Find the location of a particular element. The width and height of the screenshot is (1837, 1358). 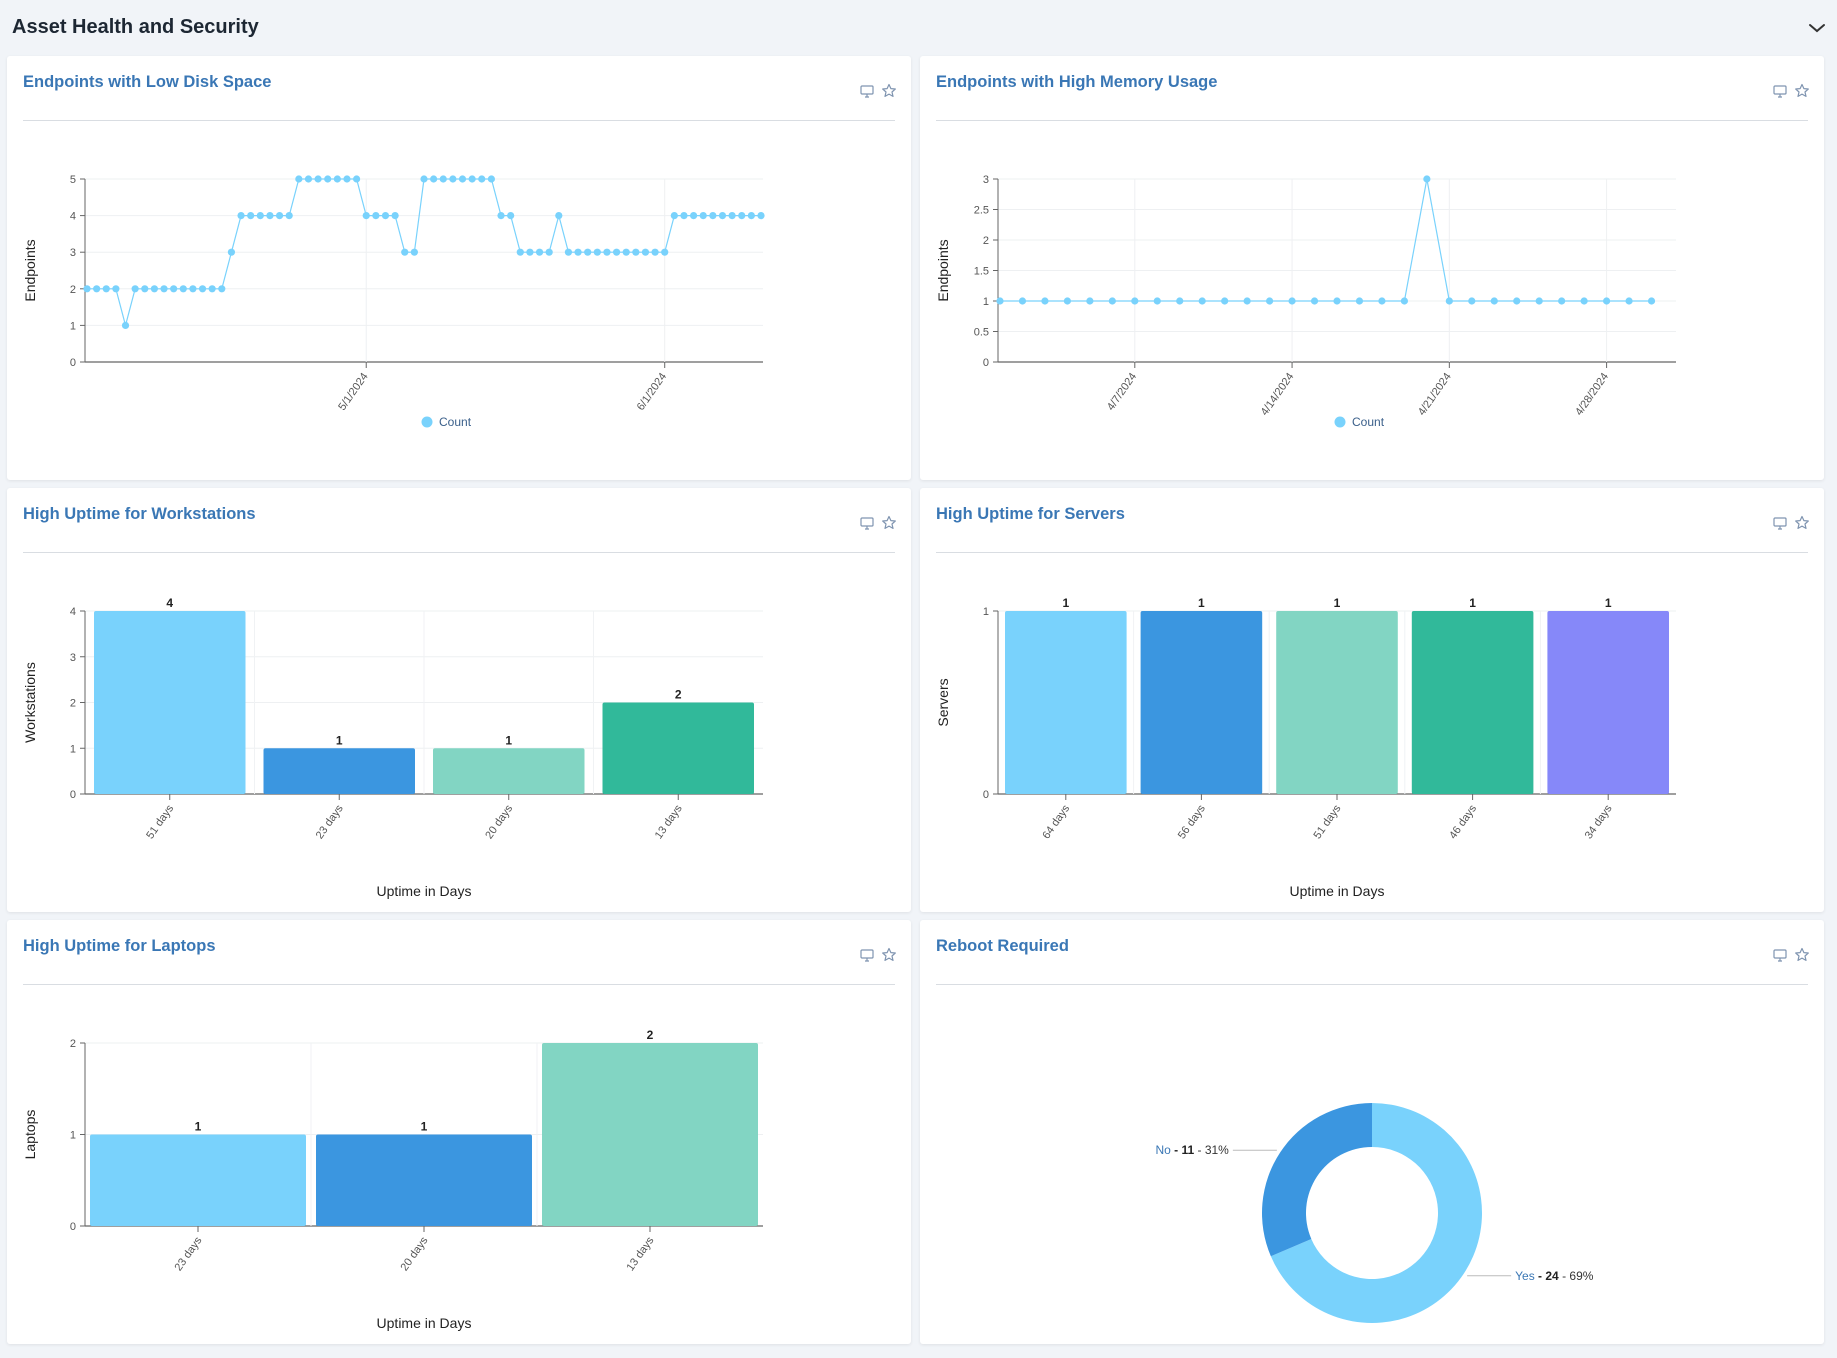

chevron-down-icon is located at coordinates (1817, 28).